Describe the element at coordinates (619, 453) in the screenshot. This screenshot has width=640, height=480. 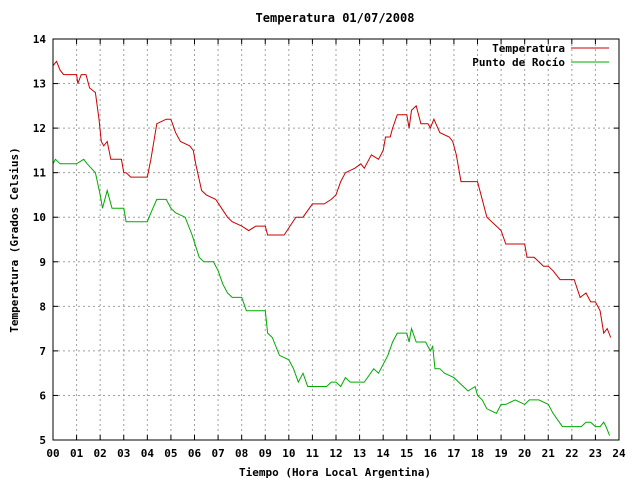
I see `x-tick-label: 24` at that location.